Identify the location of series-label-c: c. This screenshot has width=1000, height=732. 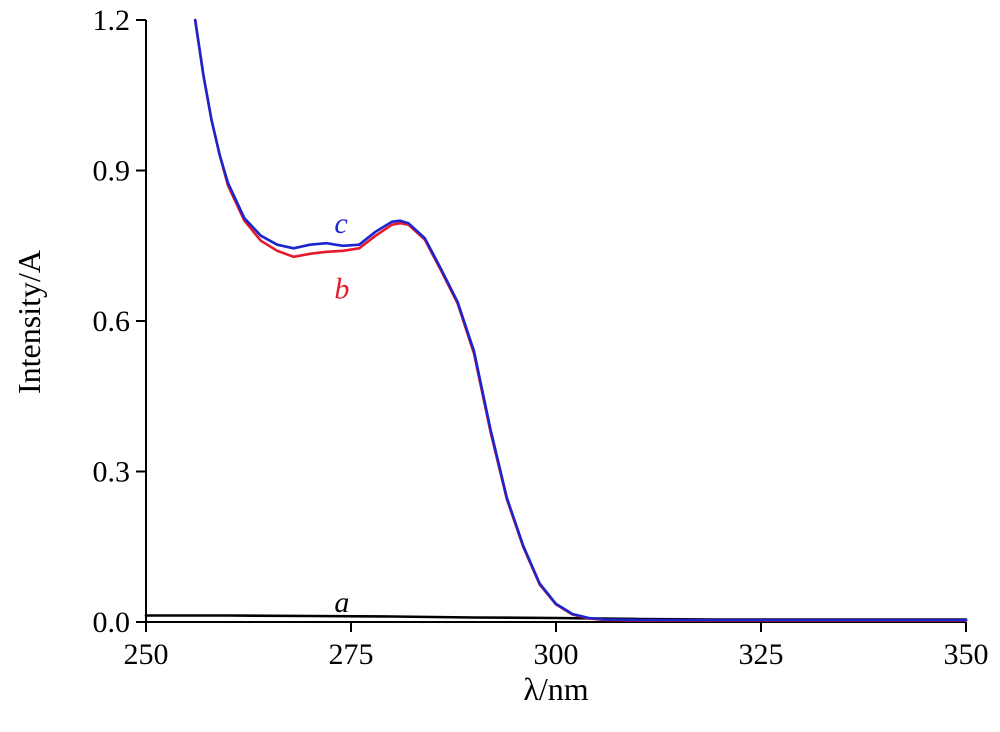
(340, 223).